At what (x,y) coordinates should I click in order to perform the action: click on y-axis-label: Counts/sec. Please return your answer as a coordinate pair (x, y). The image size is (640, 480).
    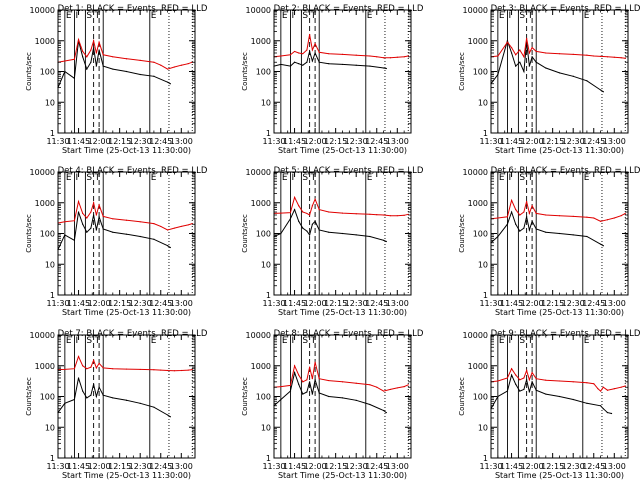
    Looking at the image, I should click on (245, 233).